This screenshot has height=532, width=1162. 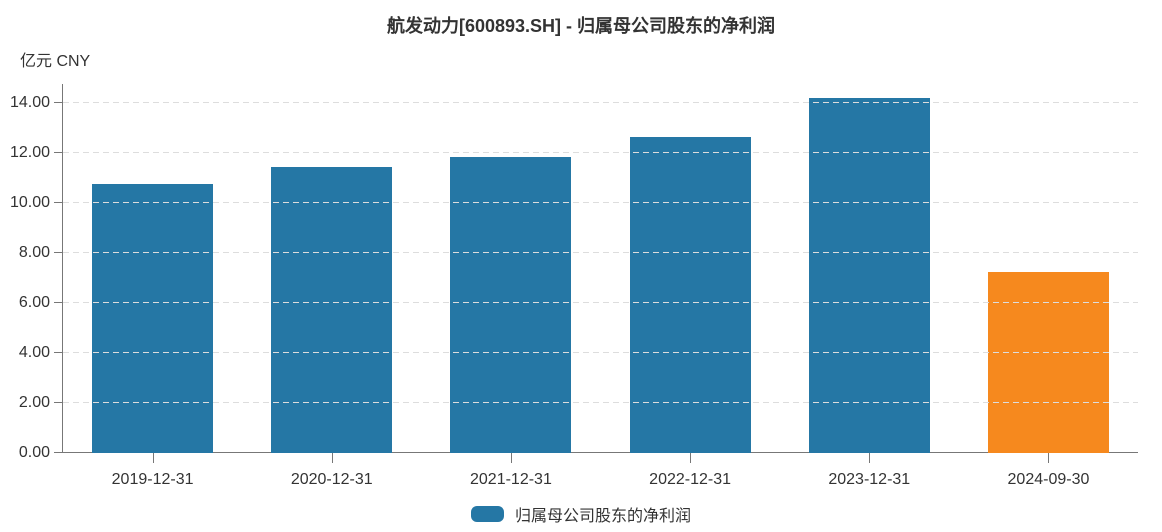 I want to click on x-axis-line, so click(x=600, y=452).